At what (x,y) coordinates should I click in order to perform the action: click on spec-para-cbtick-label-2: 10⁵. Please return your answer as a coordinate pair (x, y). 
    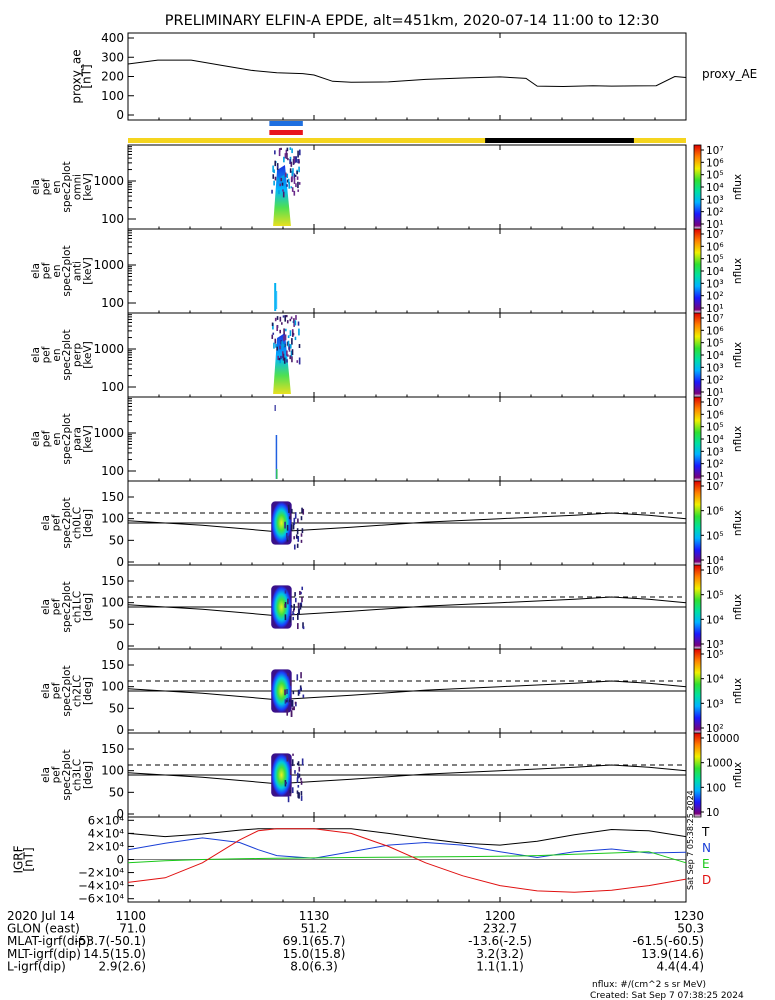
    Looking at the image, I should click on (715, 428).